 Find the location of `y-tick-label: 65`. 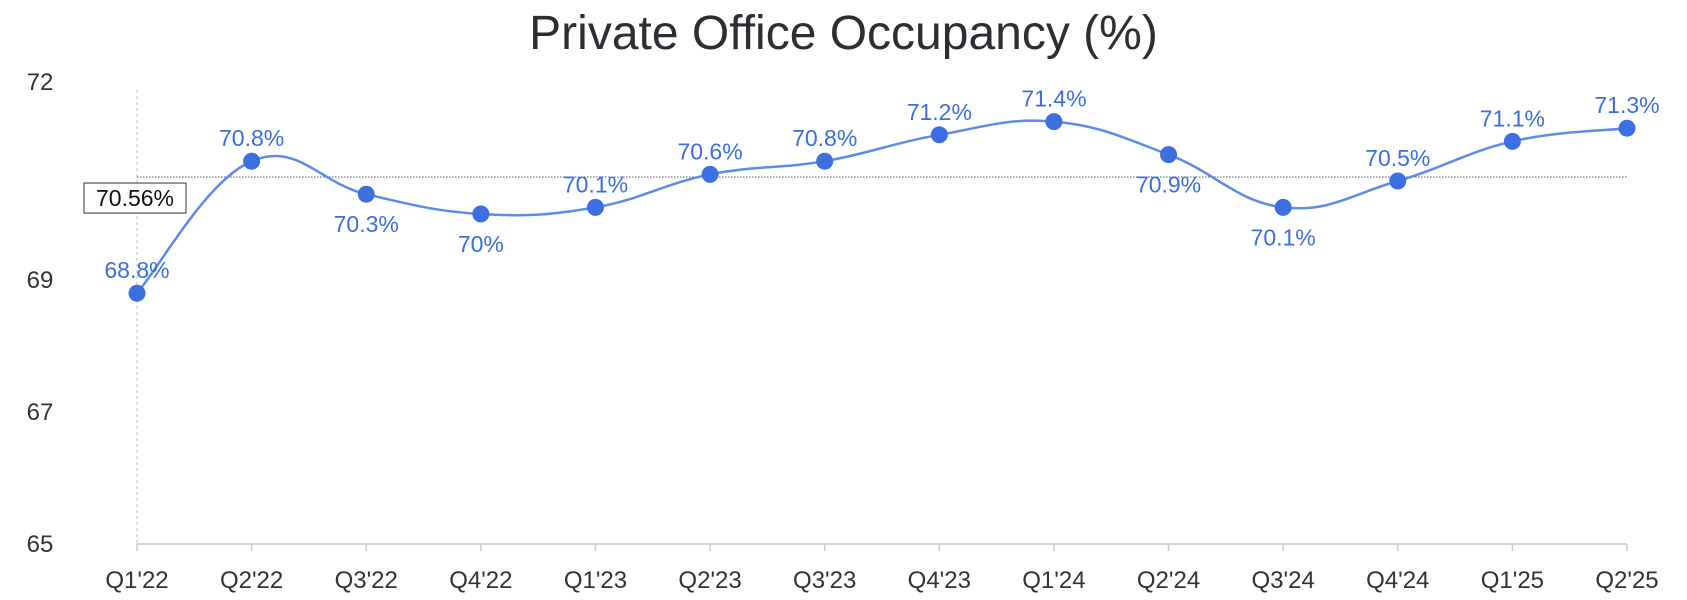

y-tick-label: 65 is located at coordinates (40, 544).